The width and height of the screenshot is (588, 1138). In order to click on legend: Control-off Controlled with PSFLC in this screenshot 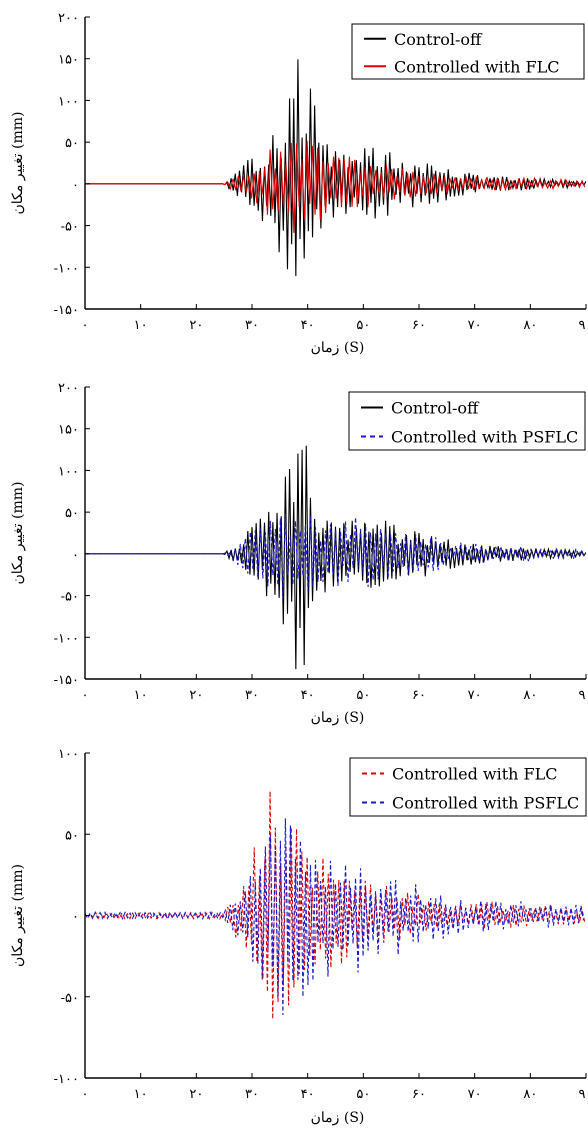, I will do `click(467, 421)`.